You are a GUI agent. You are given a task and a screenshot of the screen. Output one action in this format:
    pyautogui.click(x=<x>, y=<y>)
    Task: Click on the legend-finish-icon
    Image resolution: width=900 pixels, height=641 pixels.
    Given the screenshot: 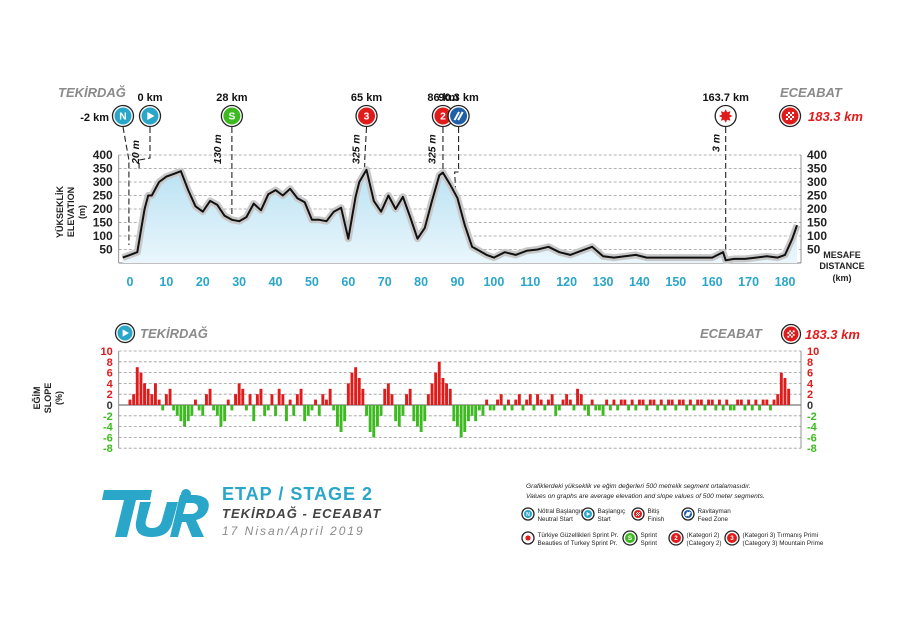 What is the action you would take?
    pyautogui.click(x=638, y=514)
    